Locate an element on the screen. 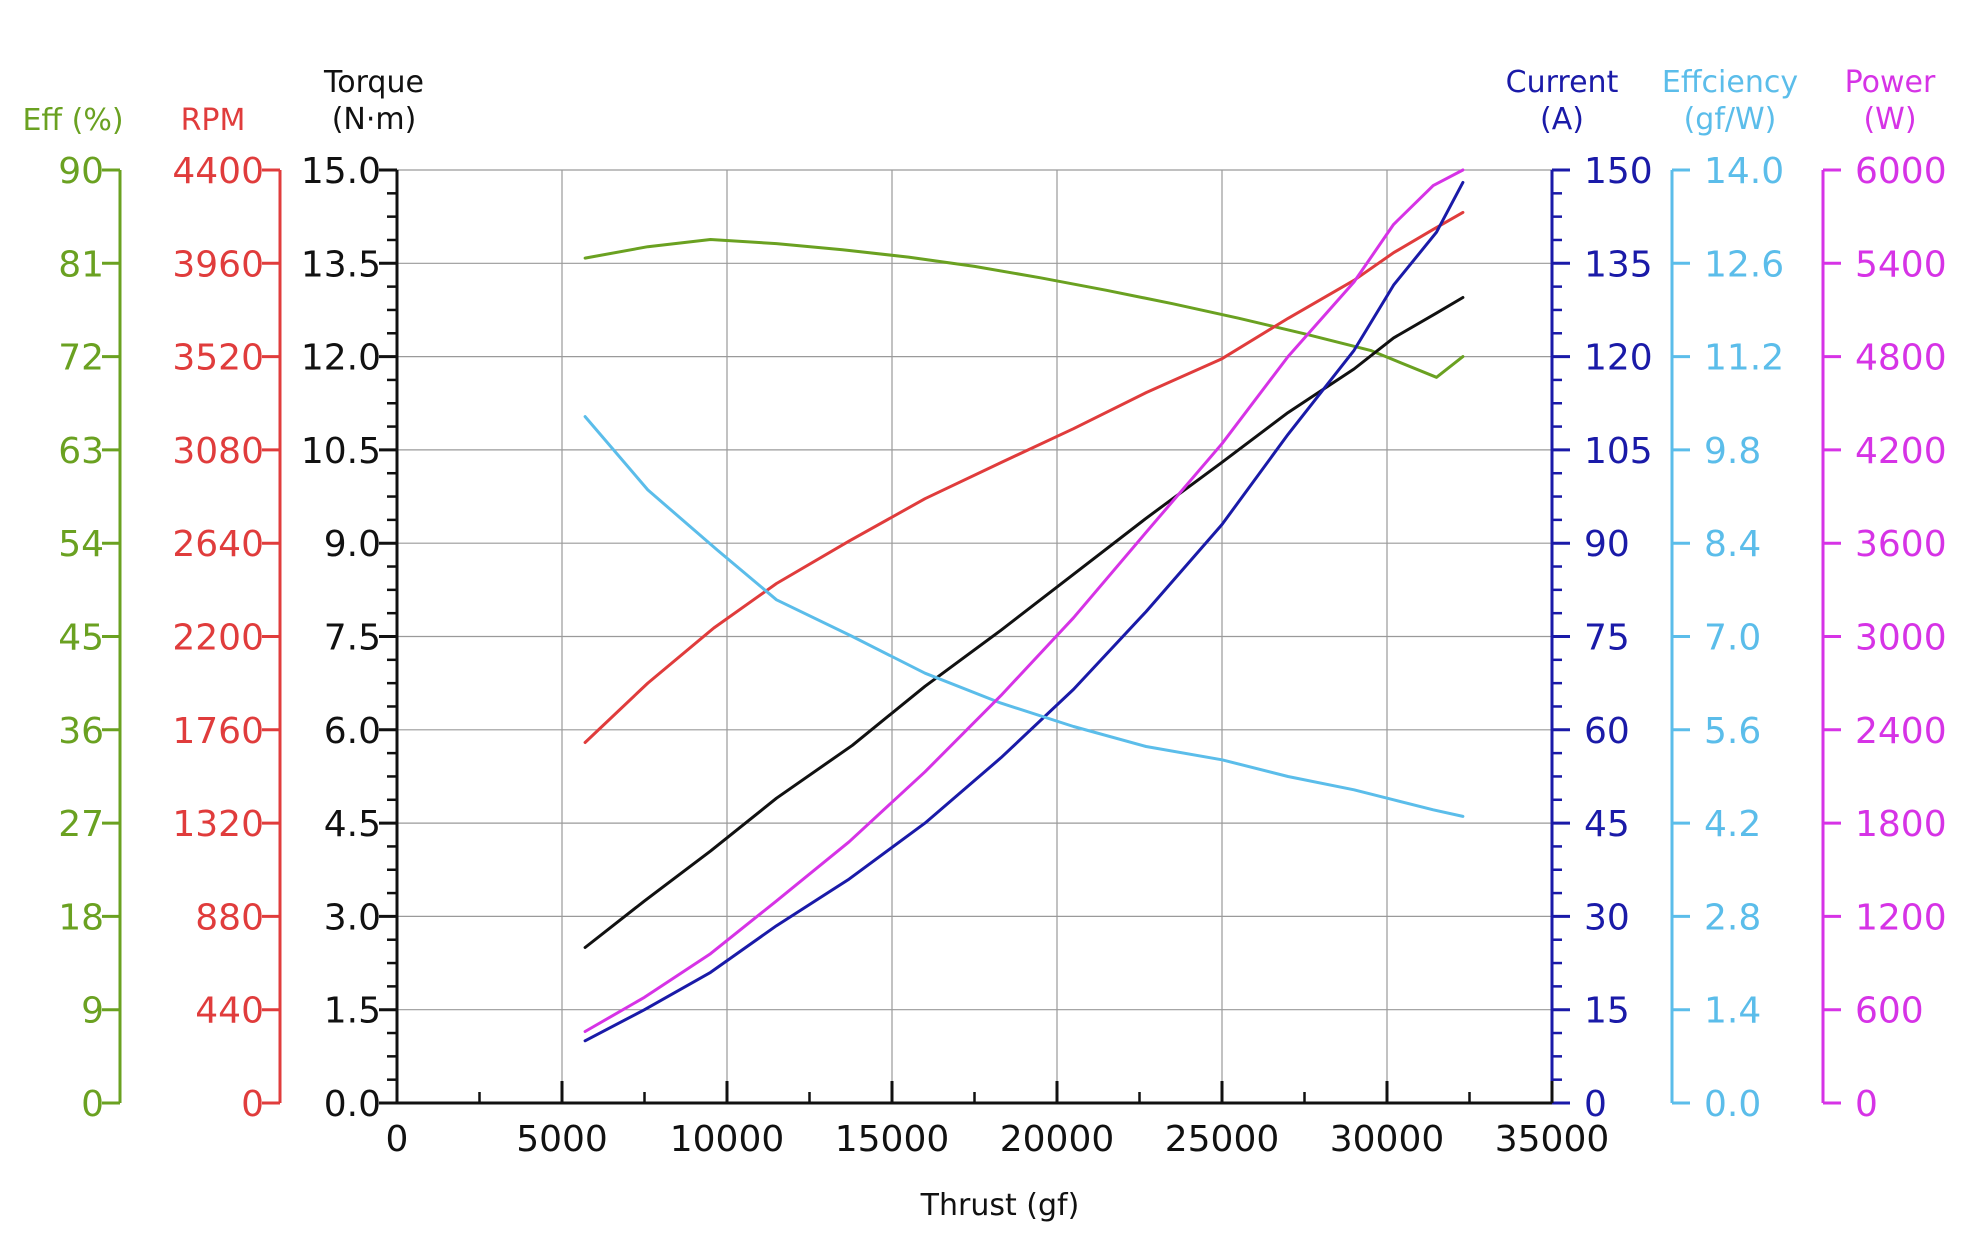 This screenshot has height=1242, width=1980. y-tick-label-torque: 7.5 is located at coordinates (352, 638).